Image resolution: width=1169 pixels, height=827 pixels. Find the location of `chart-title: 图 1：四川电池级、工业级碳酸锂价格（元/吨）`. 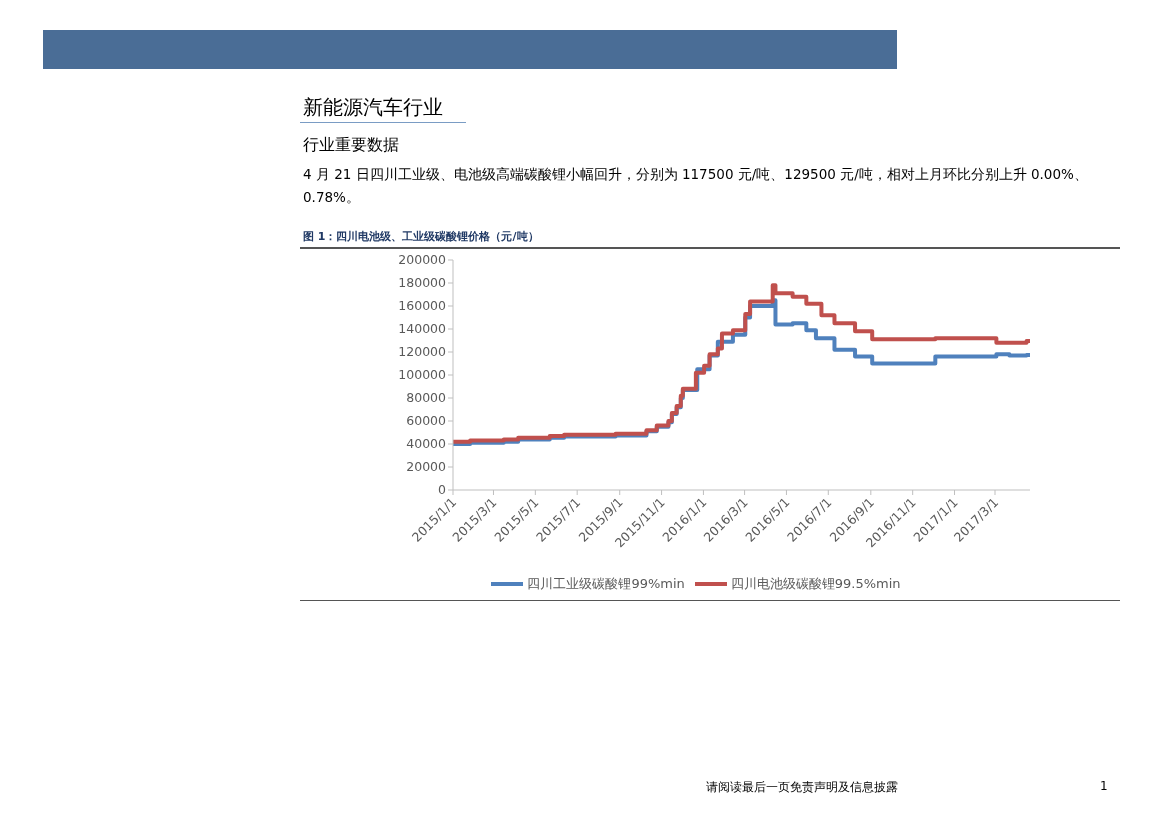

chart-title: 图 1：四川电池级、工业级碳酸锂价格（元/吨） is located at coordinates (421, 236).